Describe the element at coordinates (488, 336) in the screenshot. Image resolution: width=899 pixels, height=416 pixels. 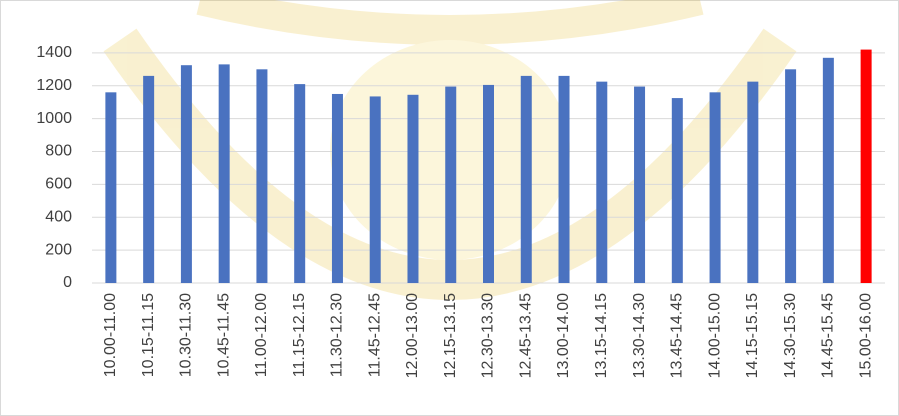
I see `x-tick-label: 12.30-13.30` at that location.